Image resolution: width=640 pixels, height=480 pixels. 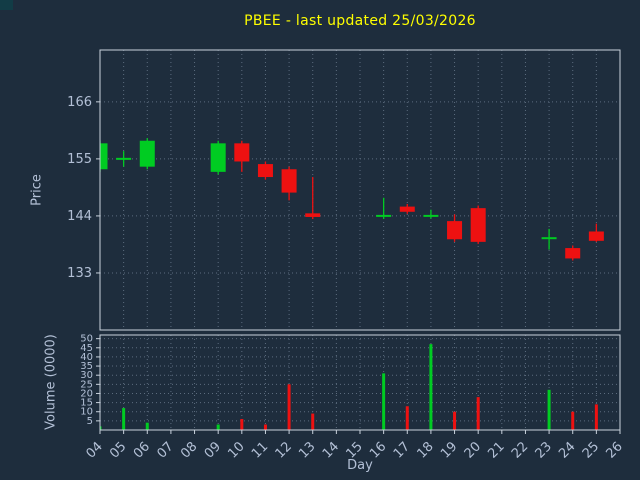 I want to click on price-tick-label: 133, so click(x=79, y=273).